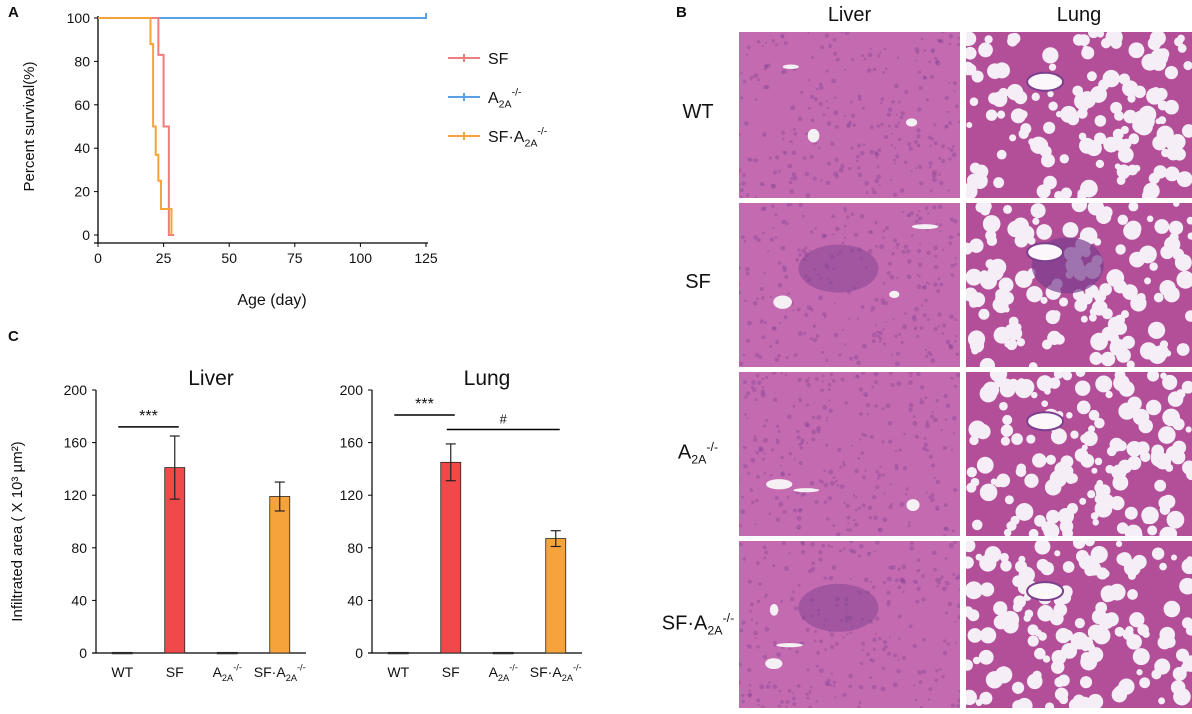 The width and height of the screenshot is (1192, 714). What do you see at coordinates (790, 66) in the screenshot?
I see `vessel-lumen` at bounding box center [790, 66].